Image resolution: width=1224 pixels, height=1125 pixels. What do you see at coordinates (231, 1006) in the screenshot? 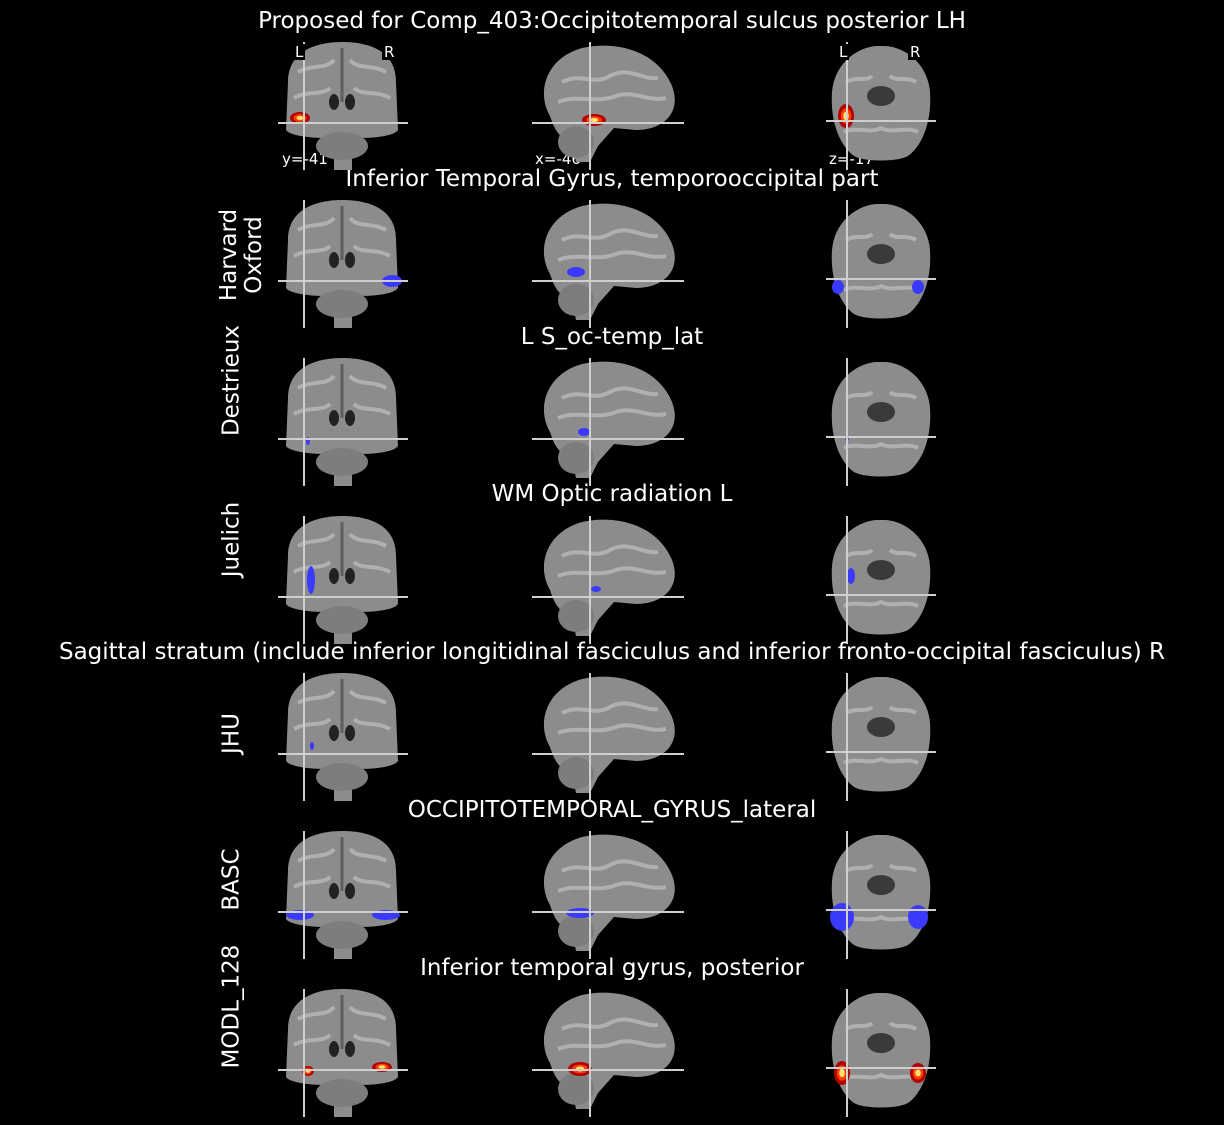
I see `atlas-label-modl-128: MODL_128` at bounding box center [231, 1006].